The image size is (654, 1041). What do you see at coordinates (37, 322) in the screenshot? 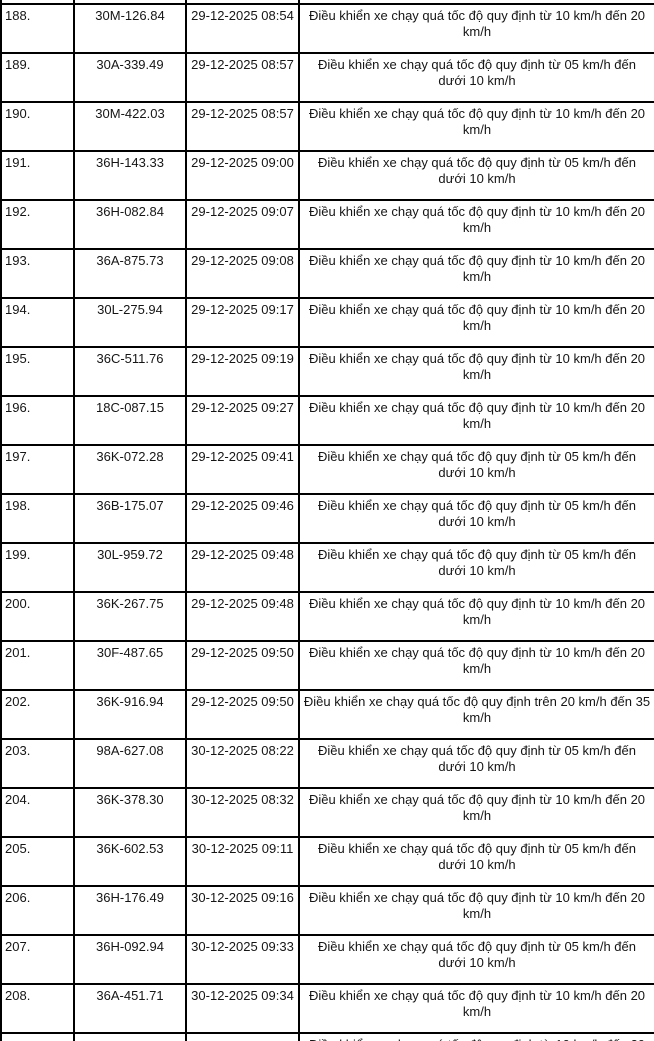
I see `row-number-cell: 194.` at bounding box center [37, 322].